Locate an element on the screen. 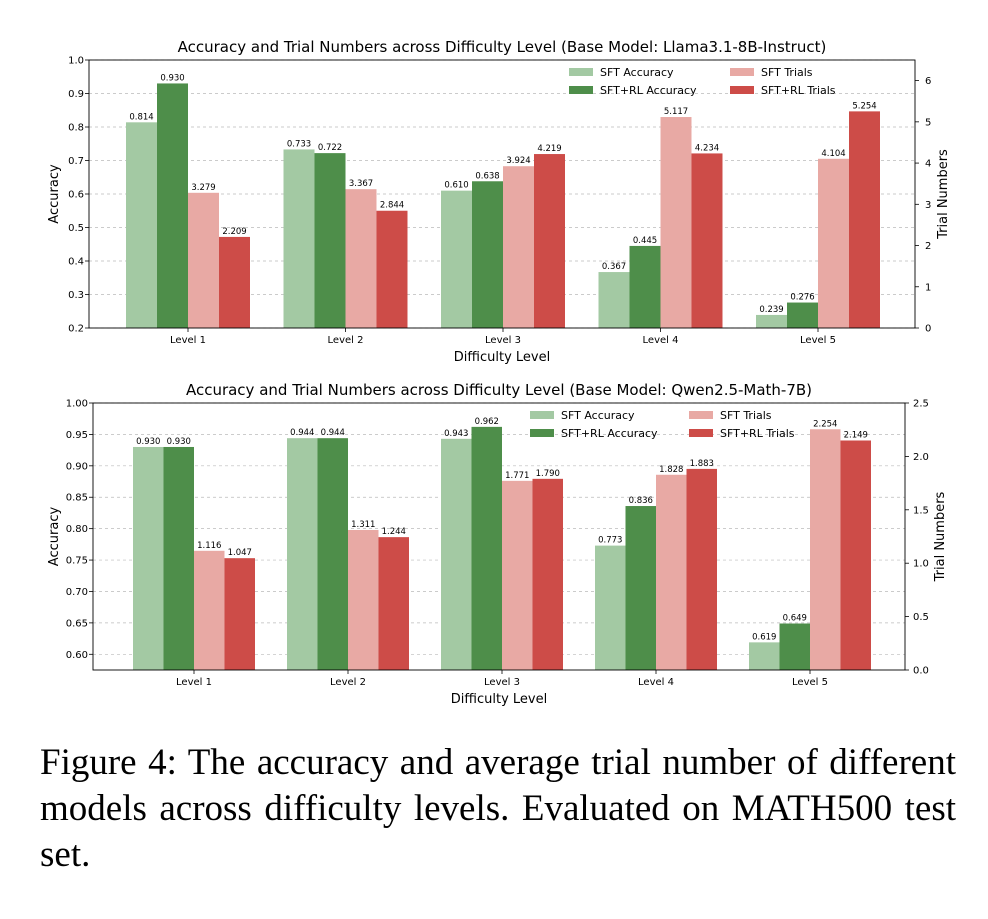 The image size is (988, 919). data-label: 0.367 is located at coordinates (614, 267).